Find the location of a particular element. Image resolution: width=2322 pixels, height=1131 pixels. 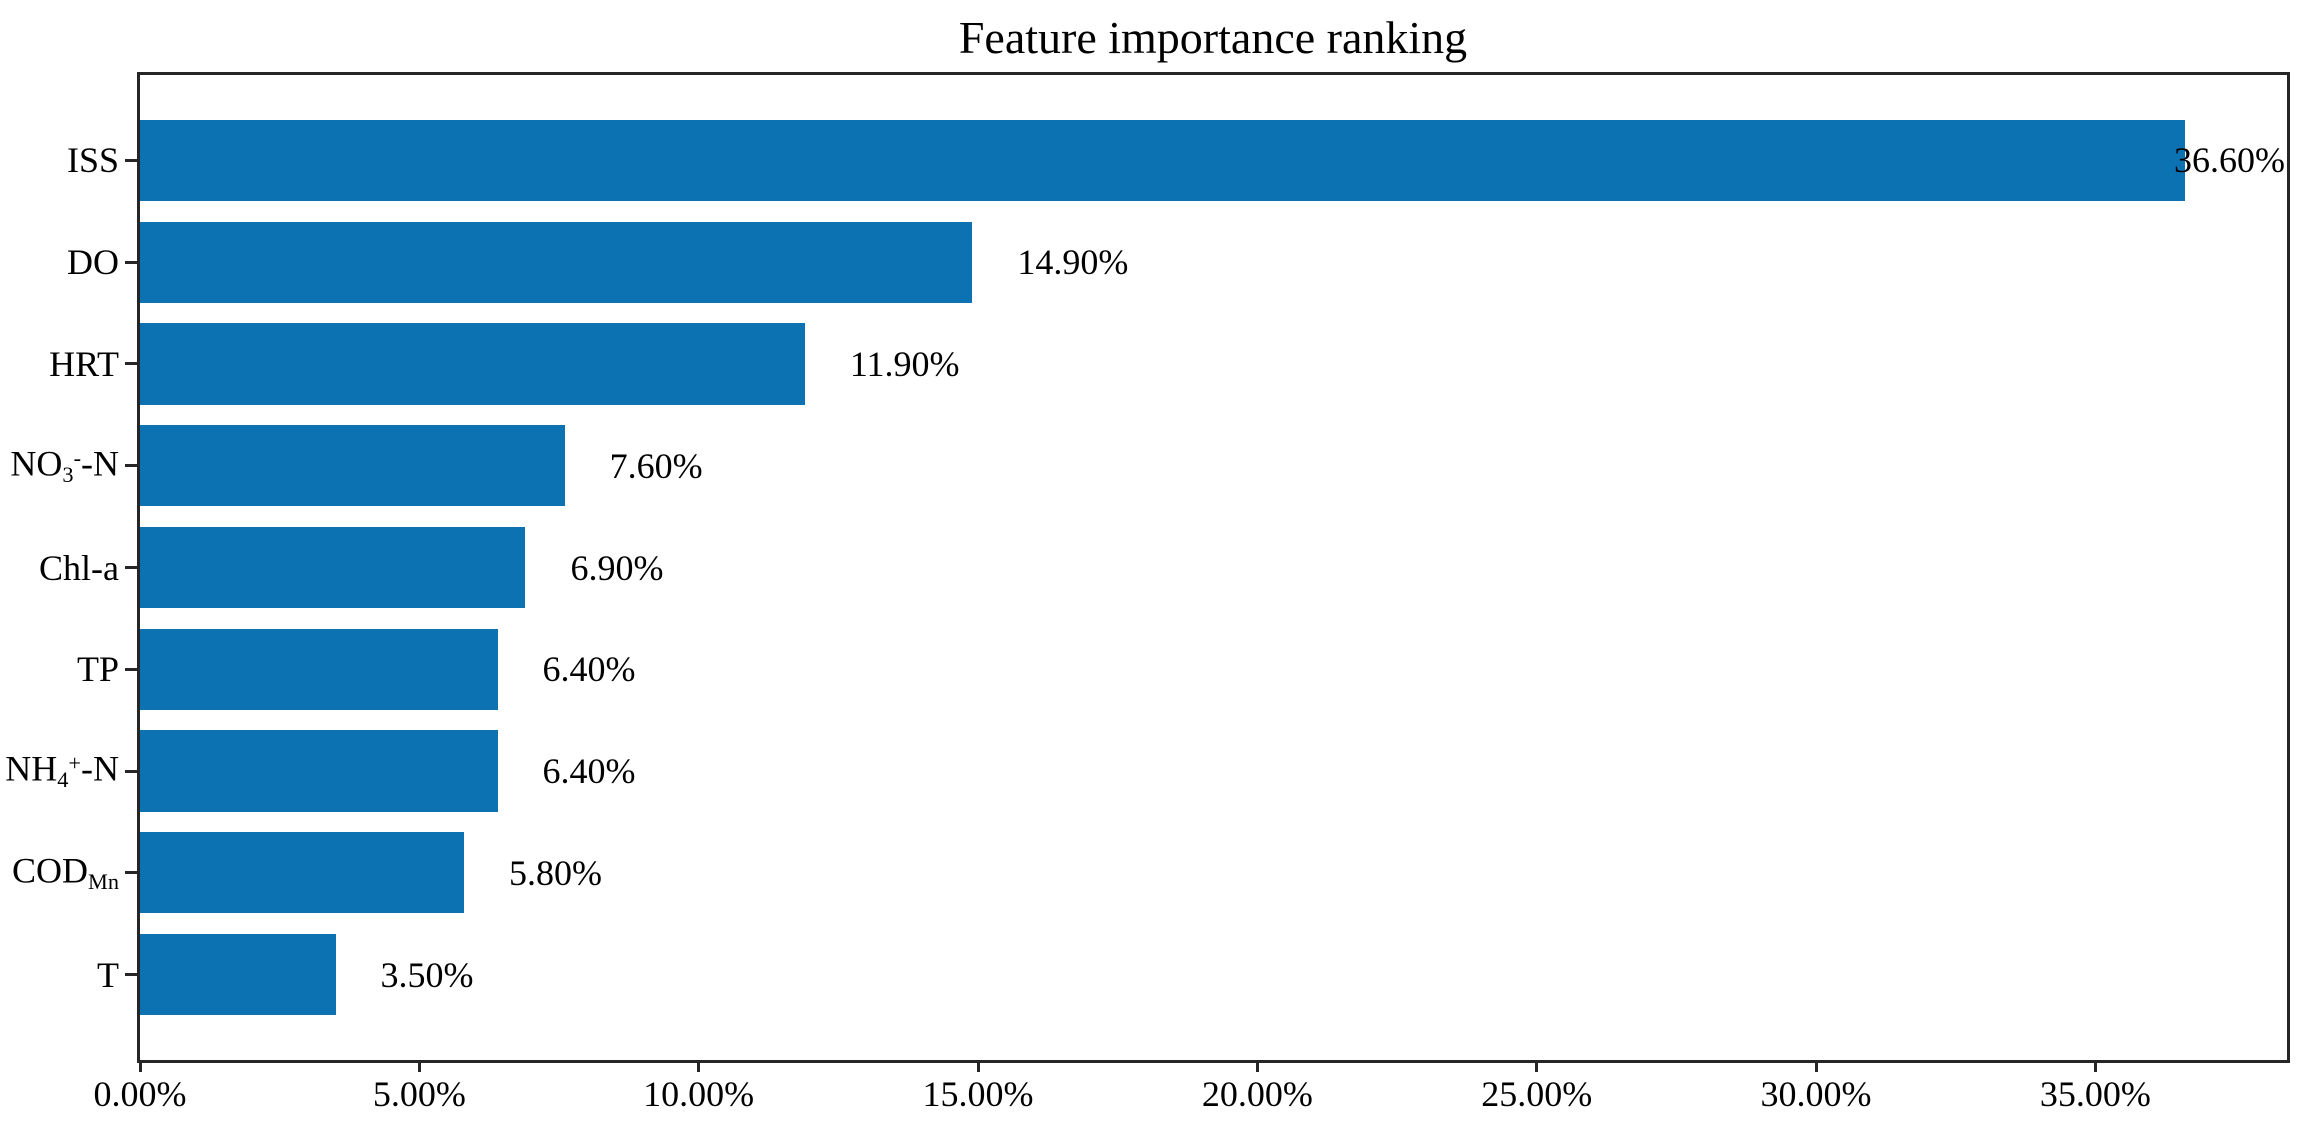

bar-value-label: 11.90% is located at coordinates (904, 363).